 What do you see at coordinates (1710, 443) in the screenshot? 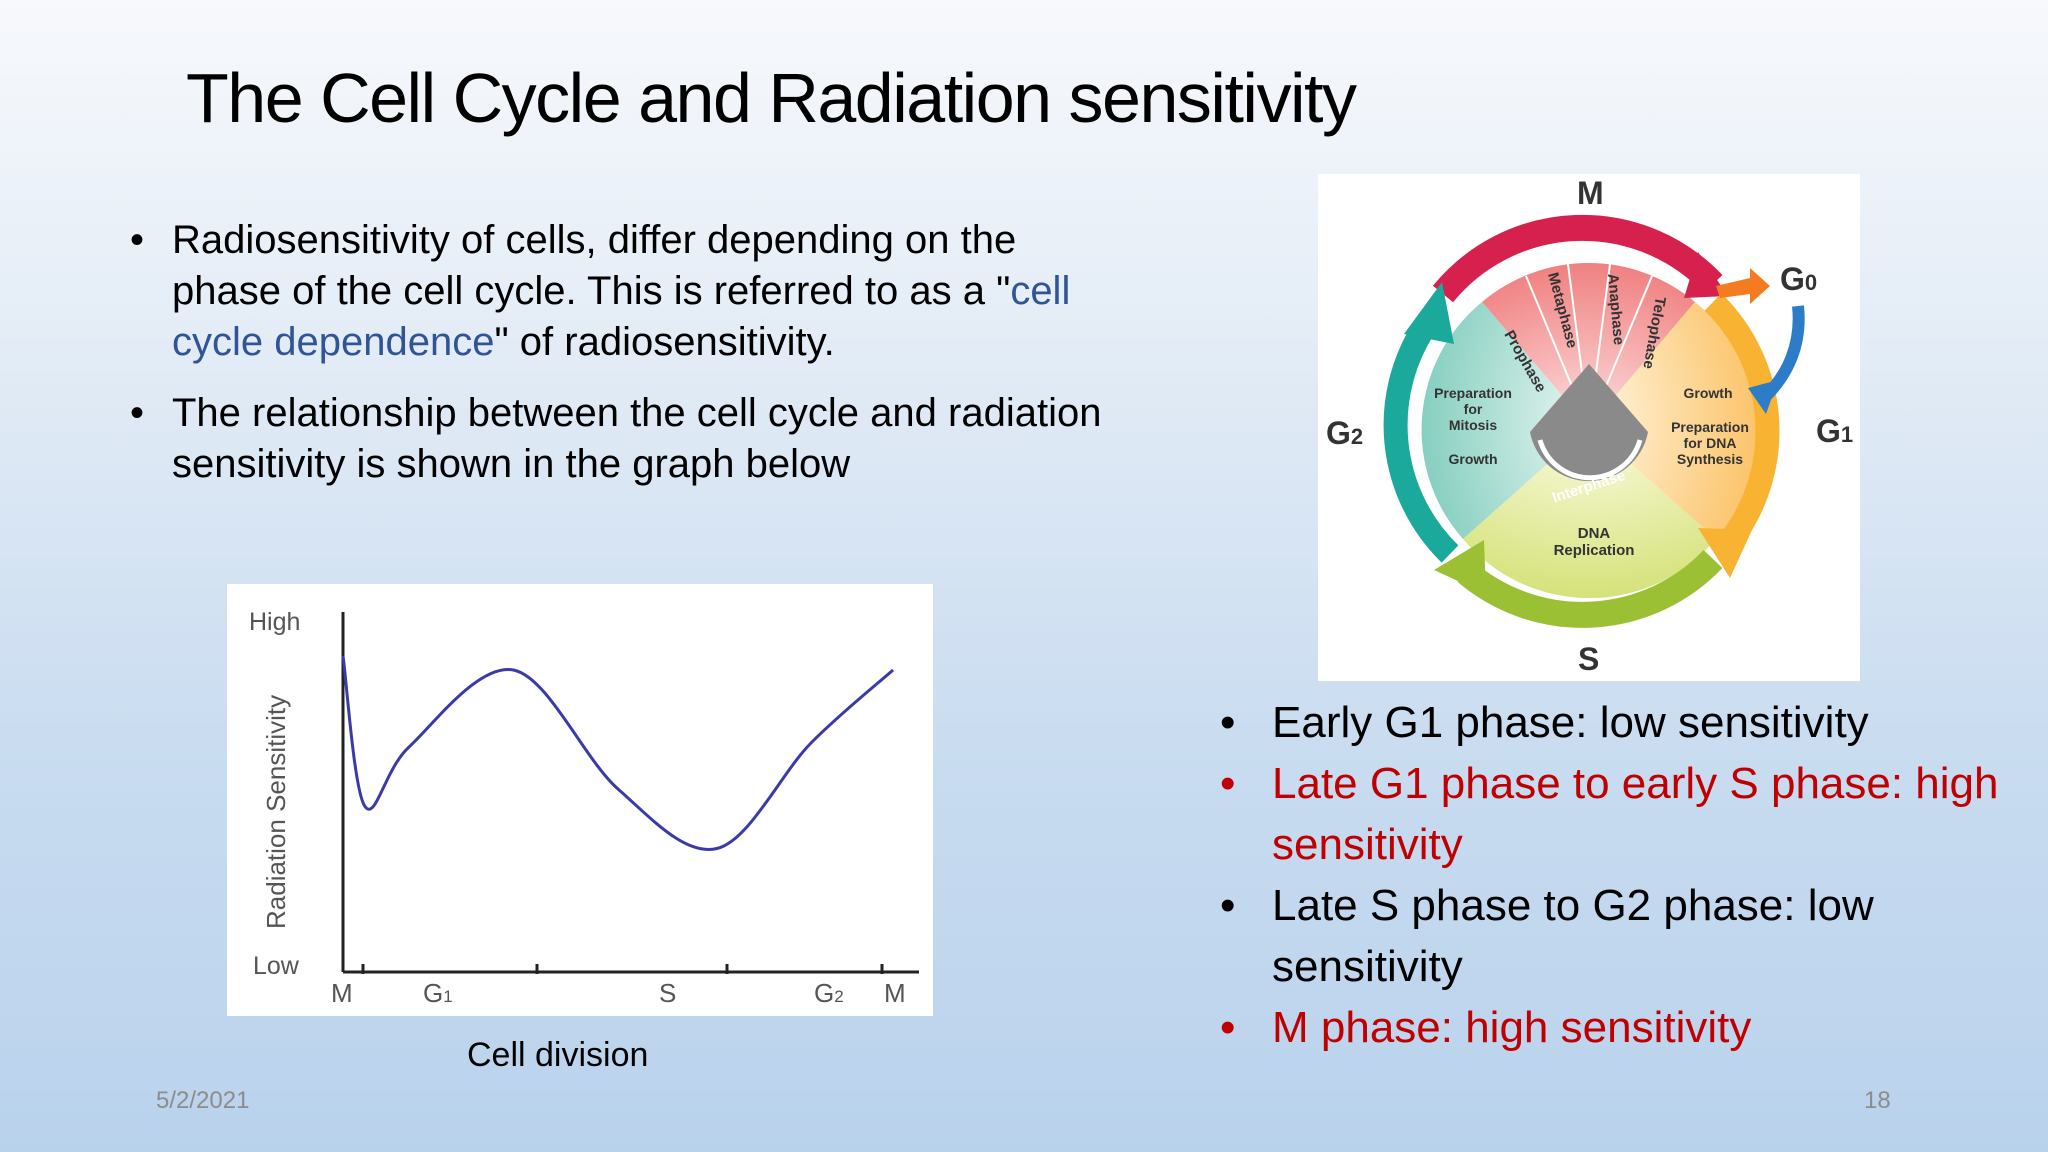
I see `g1-label-for-dna: for DNA` at bounding box center [1710, 443].